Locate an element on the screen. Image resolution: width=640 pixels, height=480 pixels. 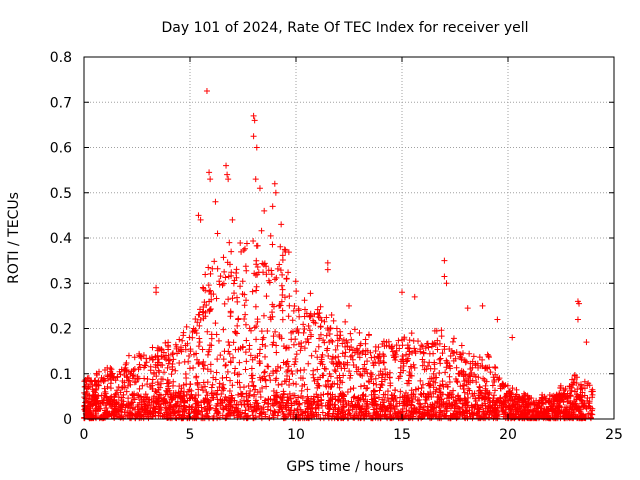
y-tick-label: 0.5 is located at coordinates (61, 194).